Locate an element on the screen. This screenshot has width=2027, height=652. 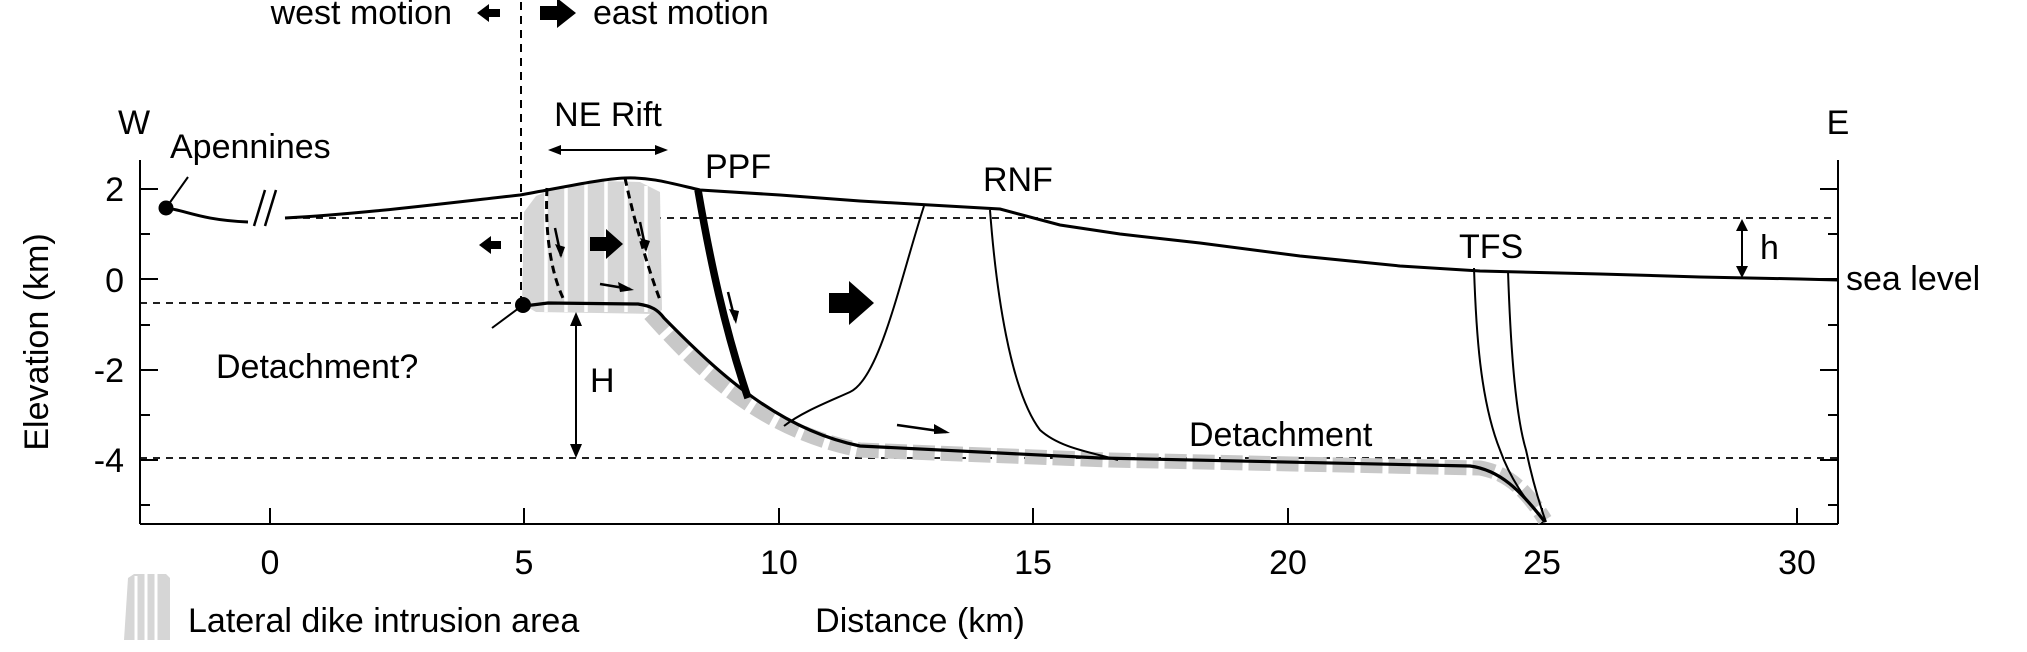
tfs-label: TFS is located at coordinates (1491, 247).